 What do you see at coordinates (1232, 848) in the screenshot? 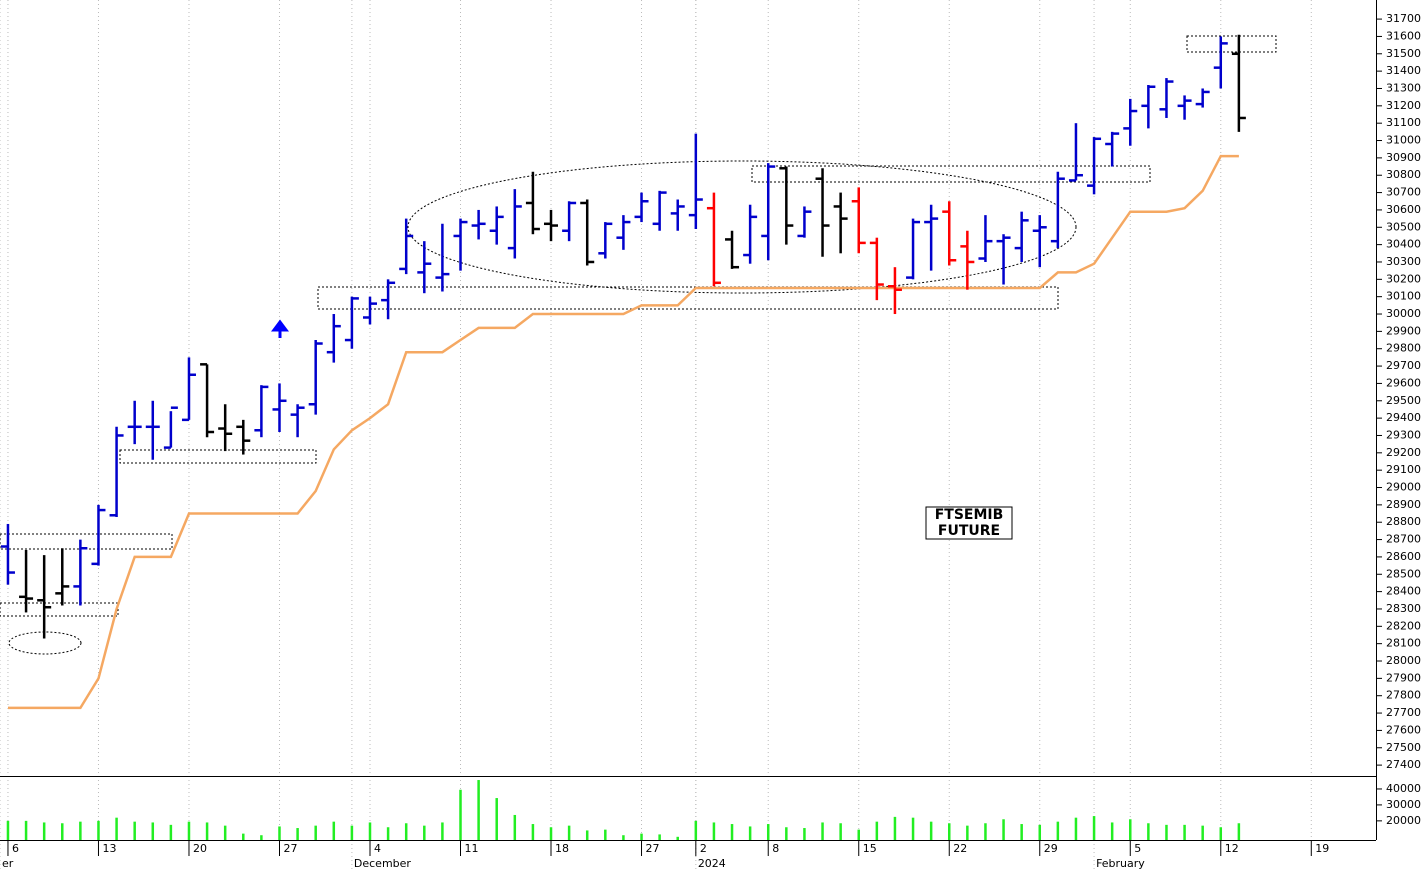
I see `x-tick-label: 12` at bounding box center [1232, 848].